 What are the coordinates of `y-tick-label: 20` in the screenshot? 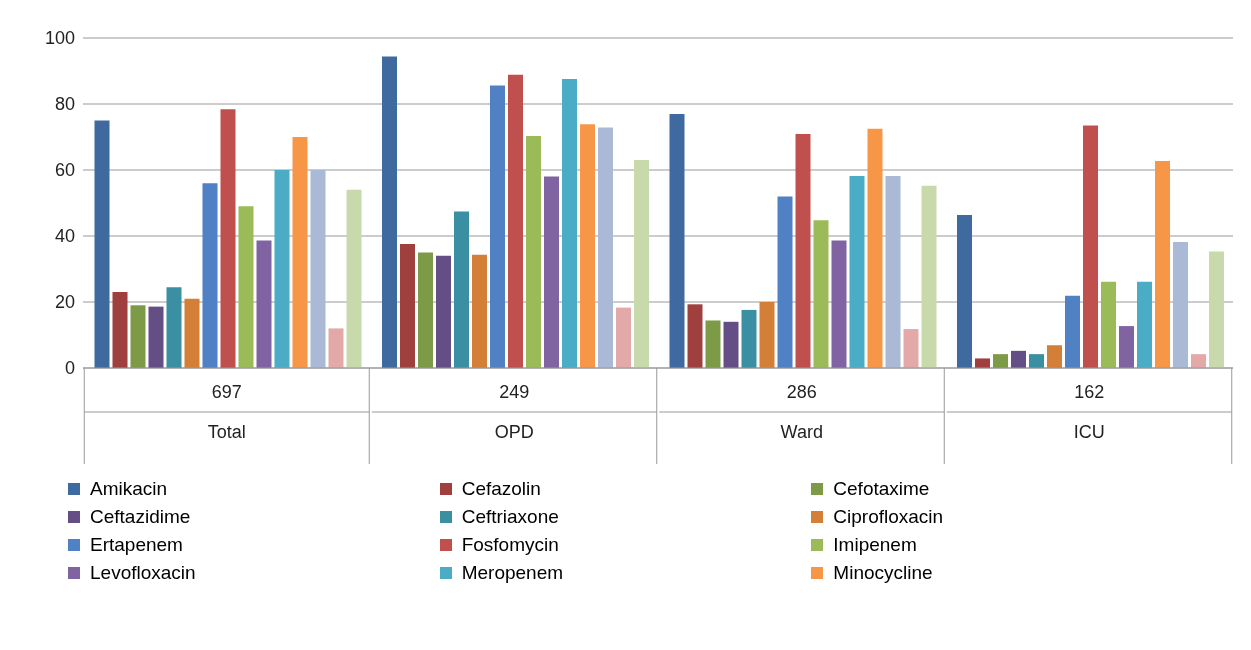 It's located at (64, 302).